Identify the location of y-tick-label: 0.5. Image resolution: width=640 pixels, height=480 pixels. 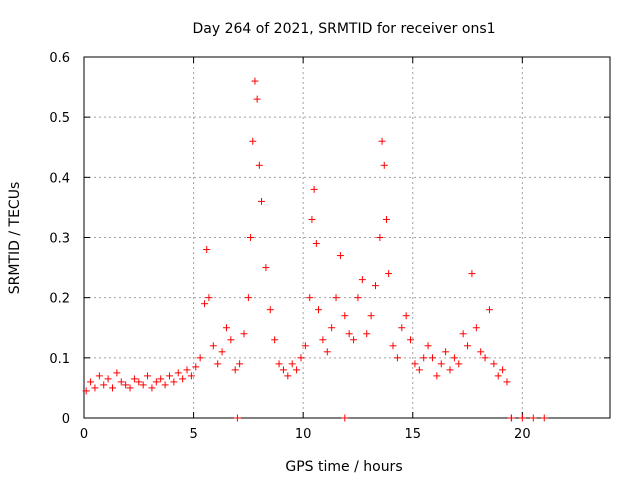
(59, 118).